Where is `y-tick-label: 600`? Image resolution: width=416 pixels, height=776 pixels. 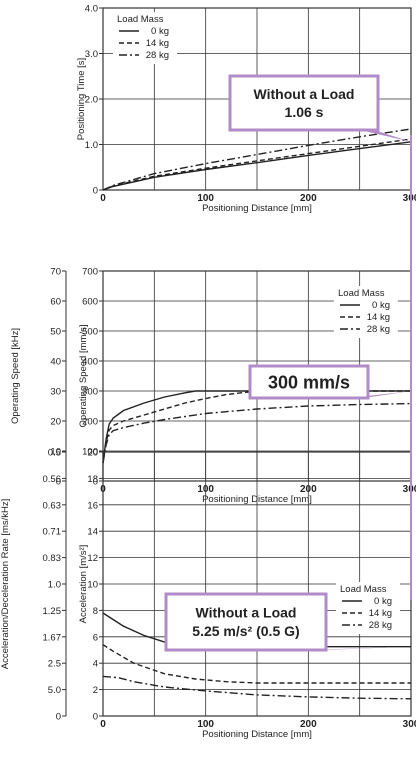 y-tick-label: 600 is located at coordinates (90, 302).